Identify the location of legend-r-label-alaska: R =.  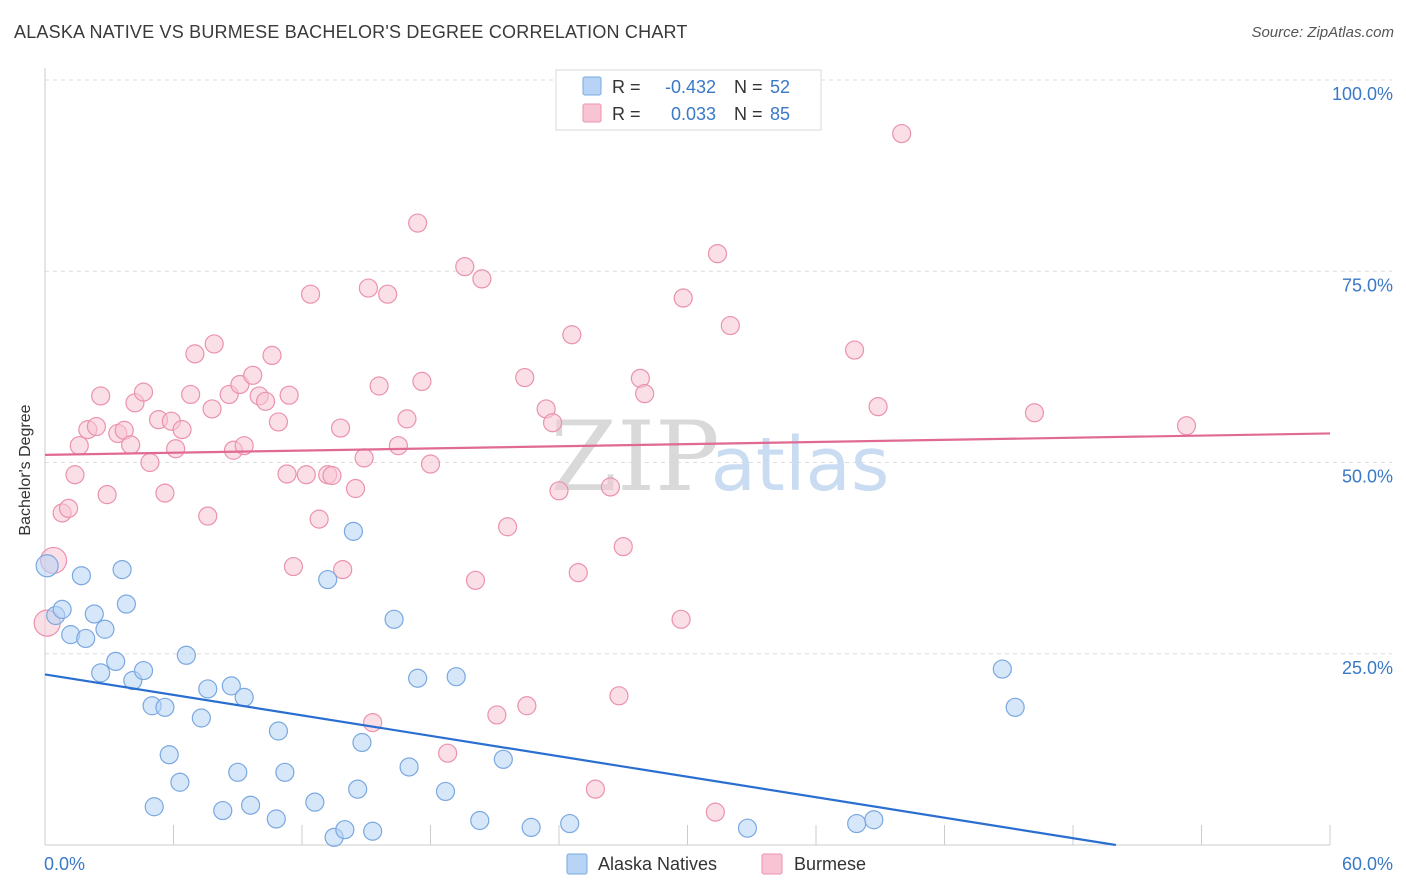
(626, 87).